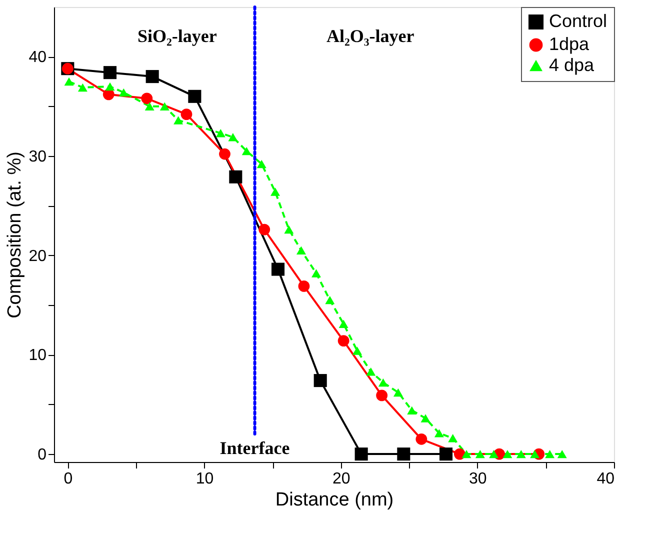 The width and height of the screenshot is (657, 535). What do you see at coordinates (605, 479) in the screenshot?
I see `x-tick-label: 40` at bounding box center [605, 479].